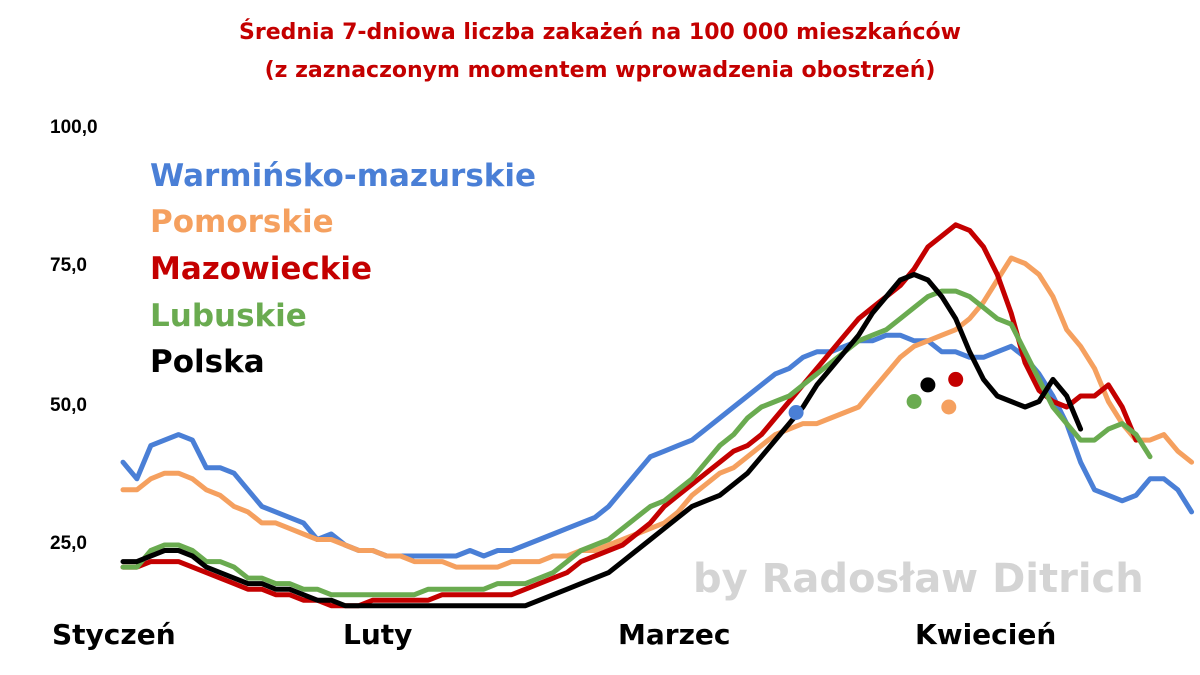 This screenshot has width=1200, height=675. Describe the element at coordinates (674, 634) in the screenshot. I see `x-tick-label: Marzec` at that location.